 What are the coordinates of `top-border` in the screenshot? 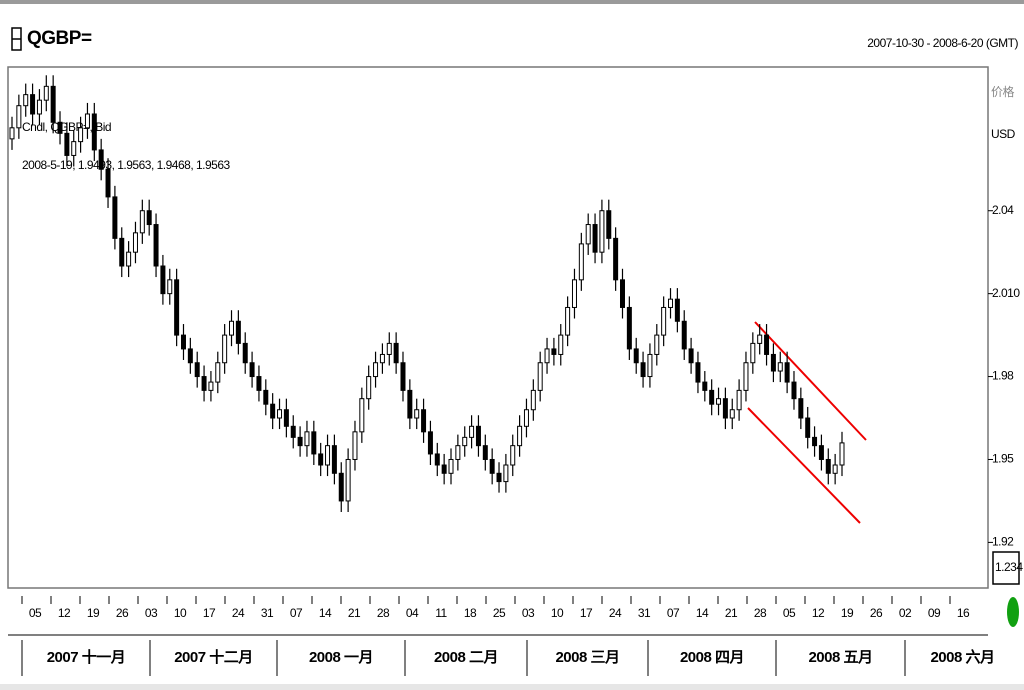 It's located at (512, 2).